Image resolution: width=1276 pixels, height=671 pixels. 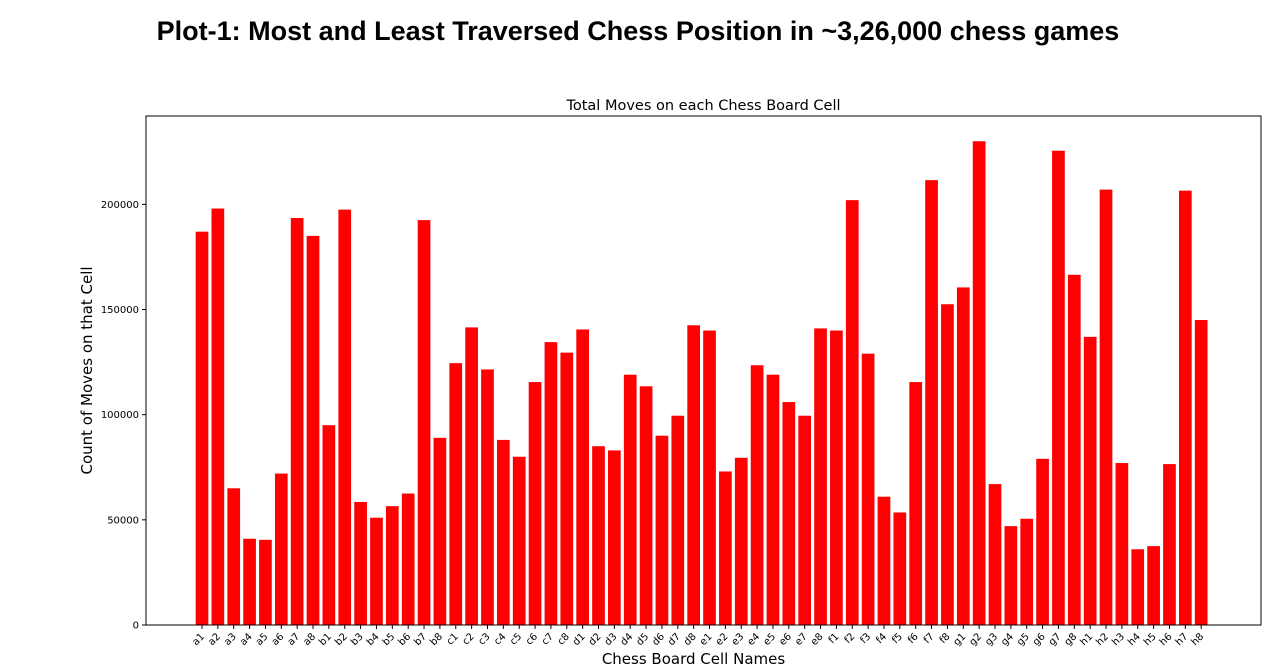 I want to click on x-tick-label: e8, so click(x=817, y=639).